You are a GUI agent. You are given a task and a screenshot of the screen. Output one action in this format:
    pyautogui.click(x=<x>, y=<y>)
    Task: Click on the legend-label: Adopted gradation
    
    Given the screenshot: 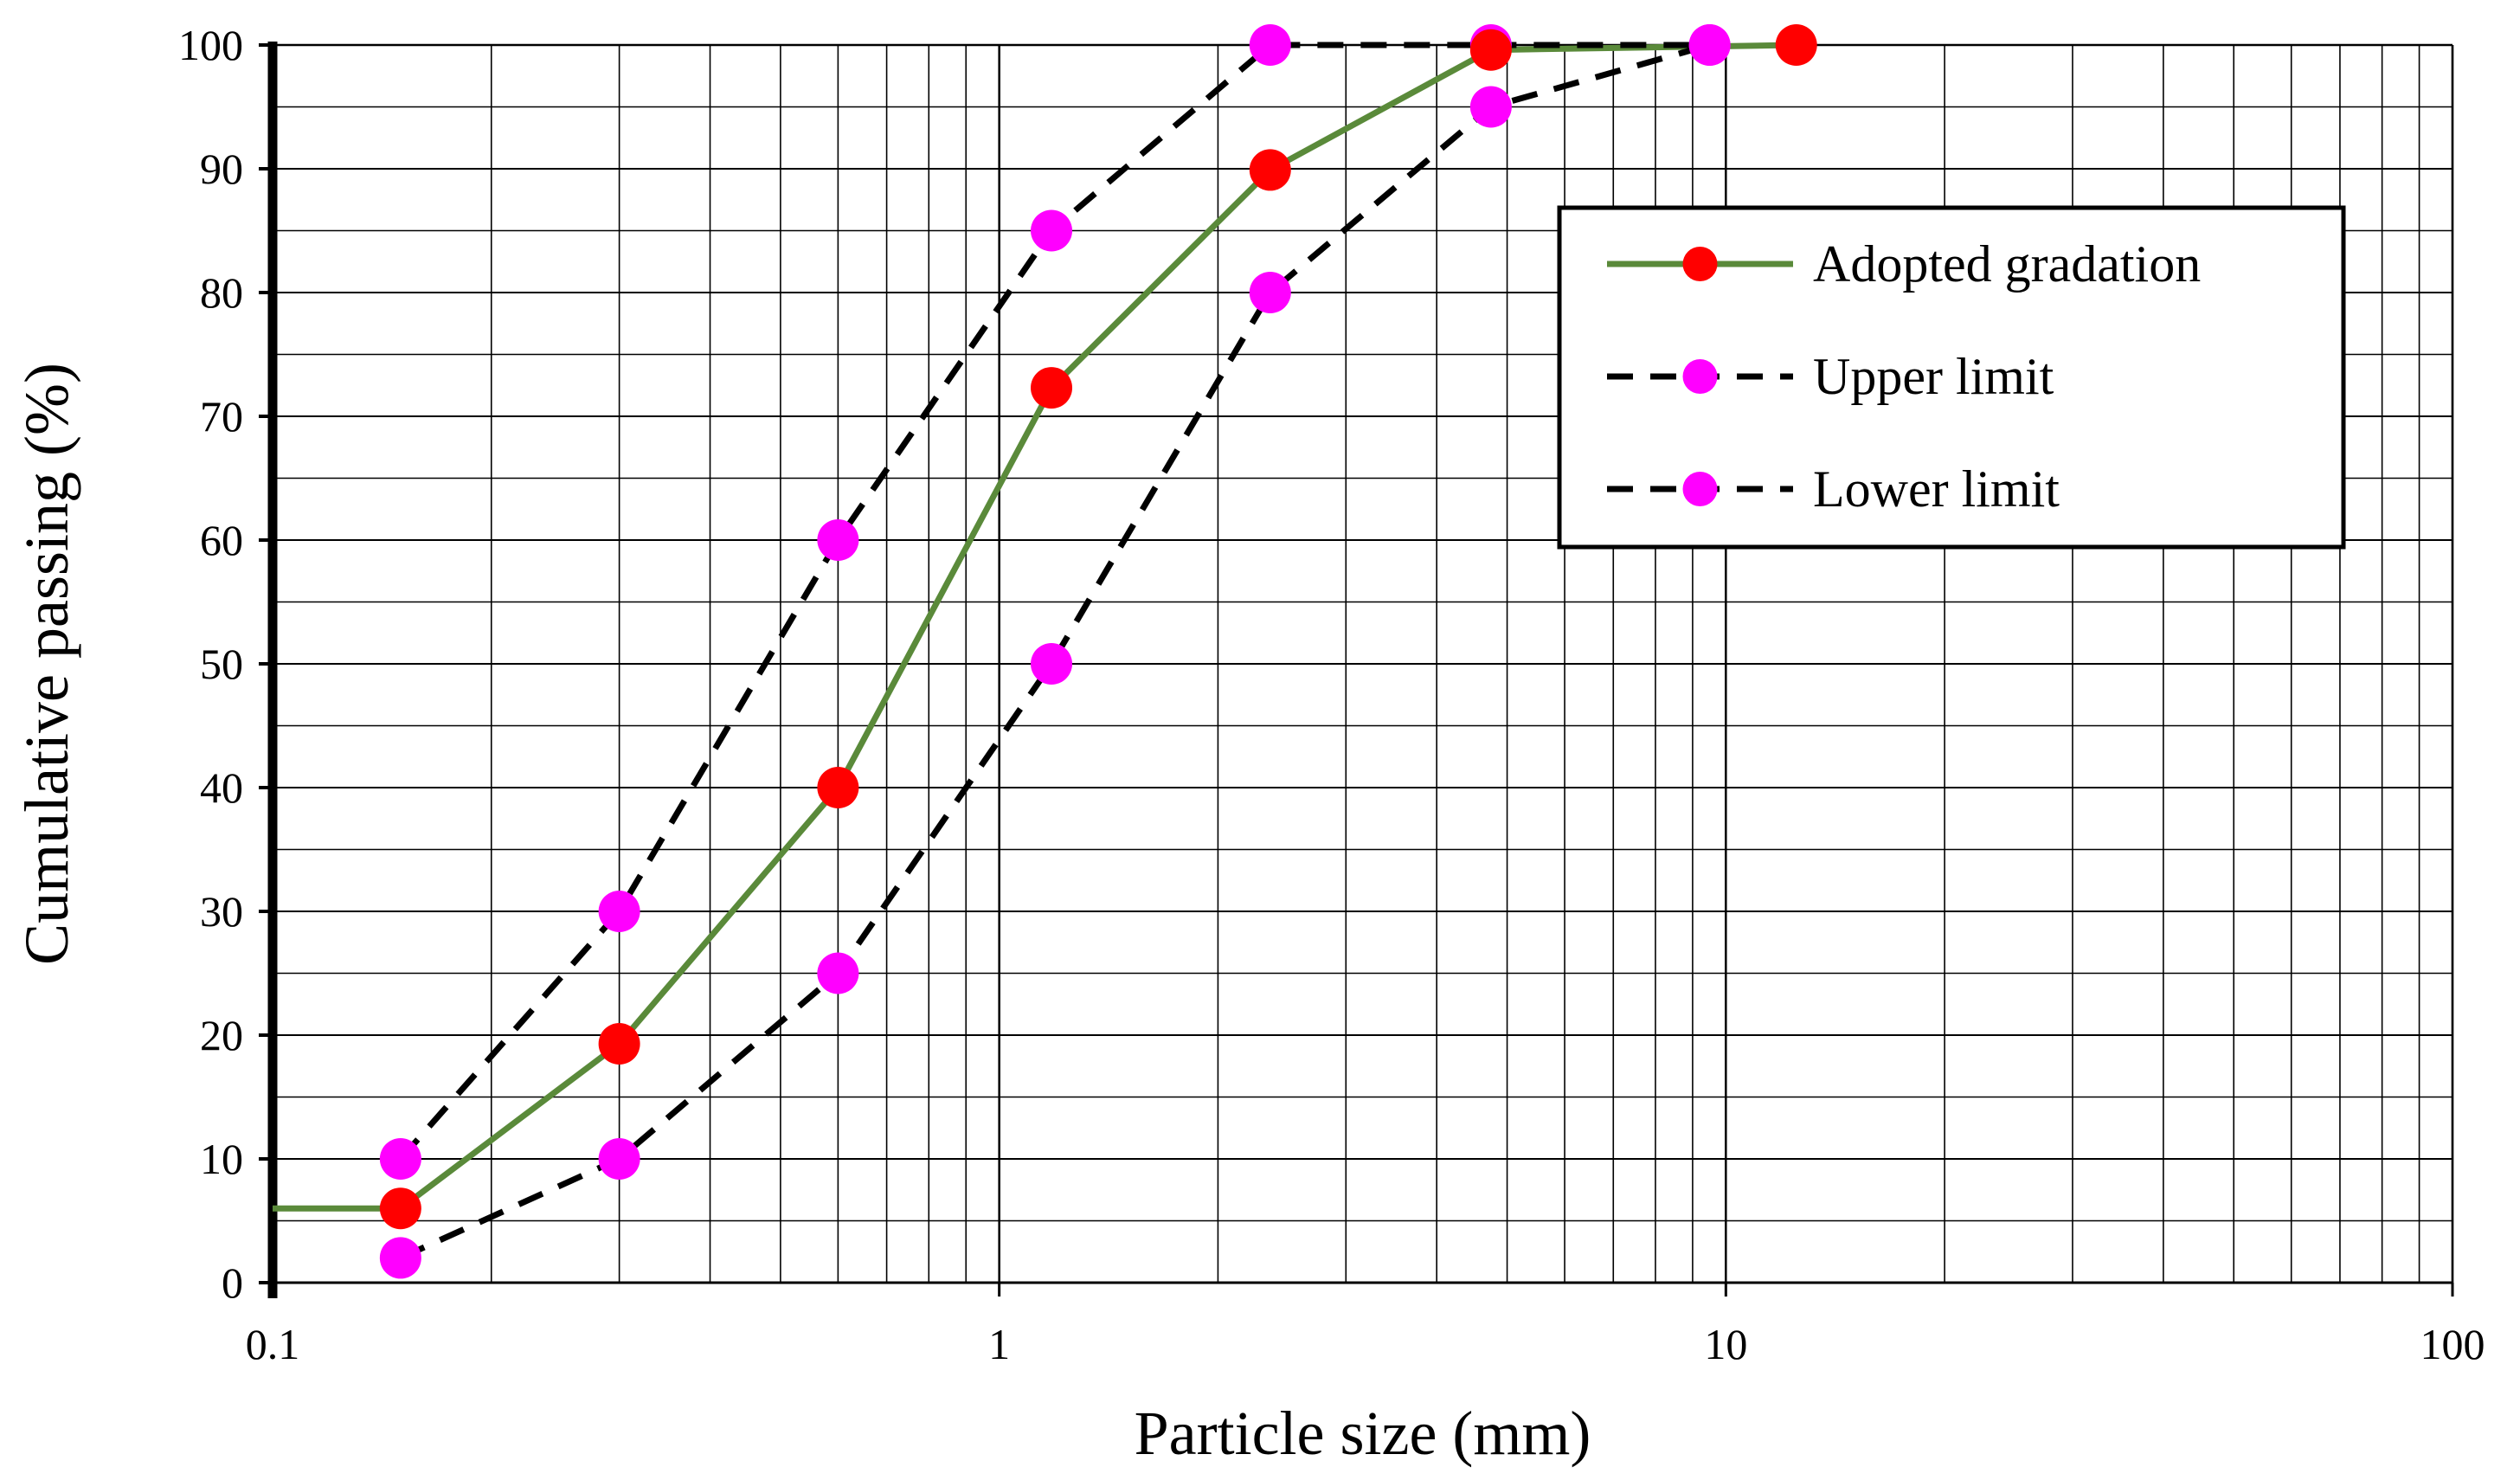 What is the action you would take?
    pyautogui.click(x=2007, y=264)
    